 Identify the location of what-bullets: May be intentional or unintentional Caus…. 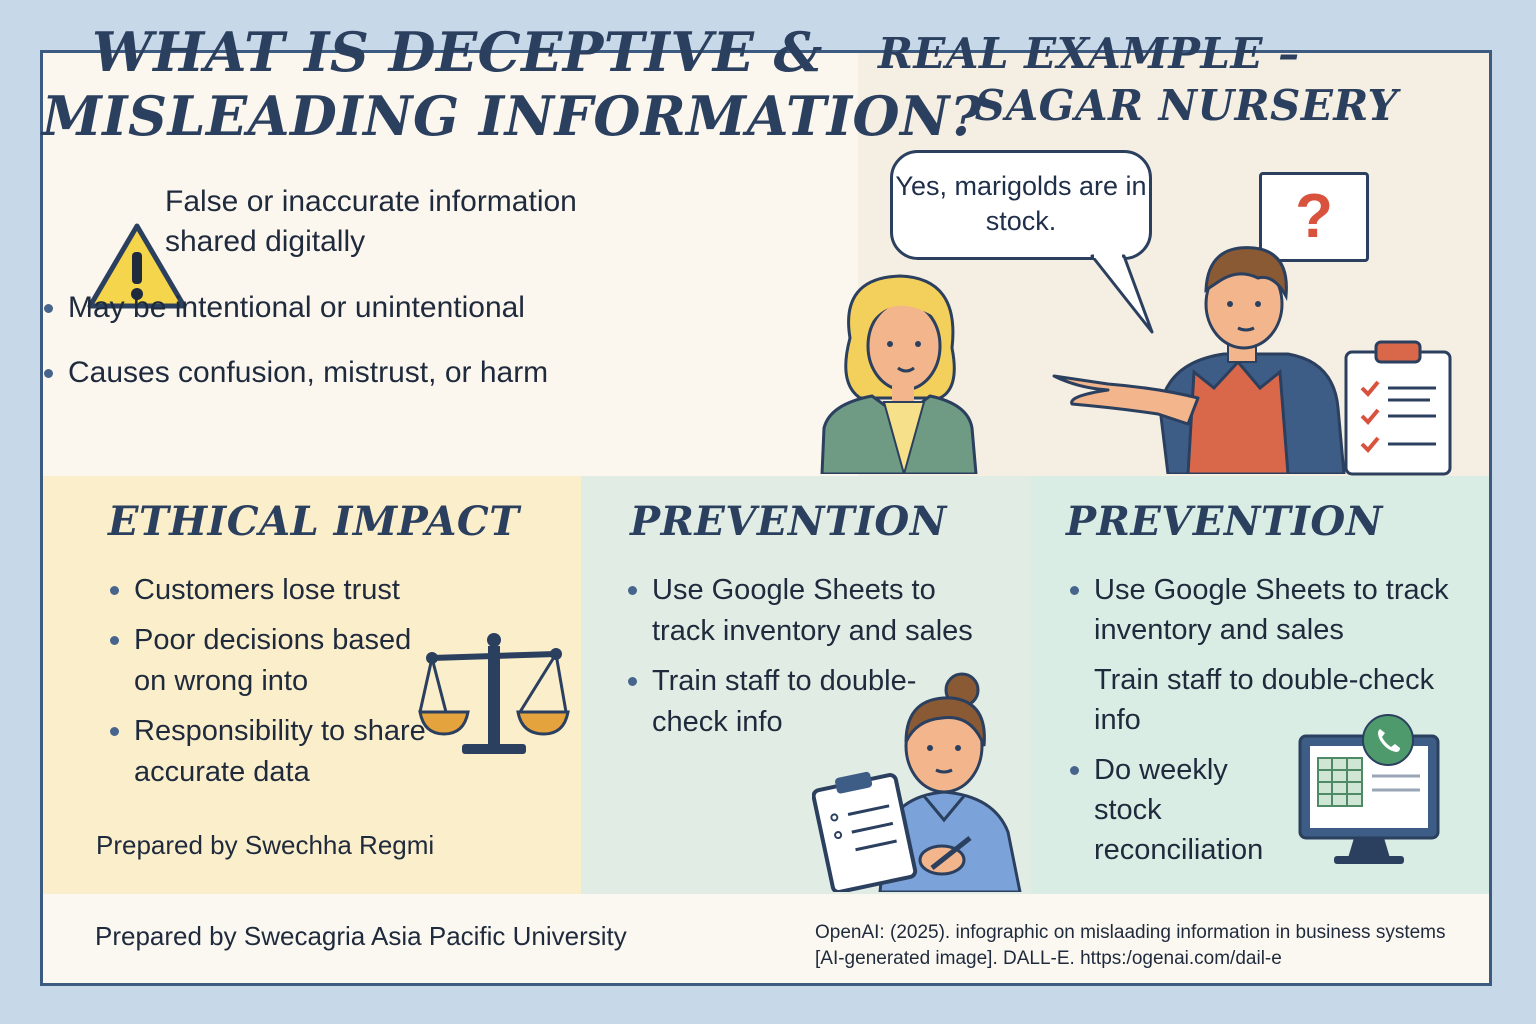
(295, 353).